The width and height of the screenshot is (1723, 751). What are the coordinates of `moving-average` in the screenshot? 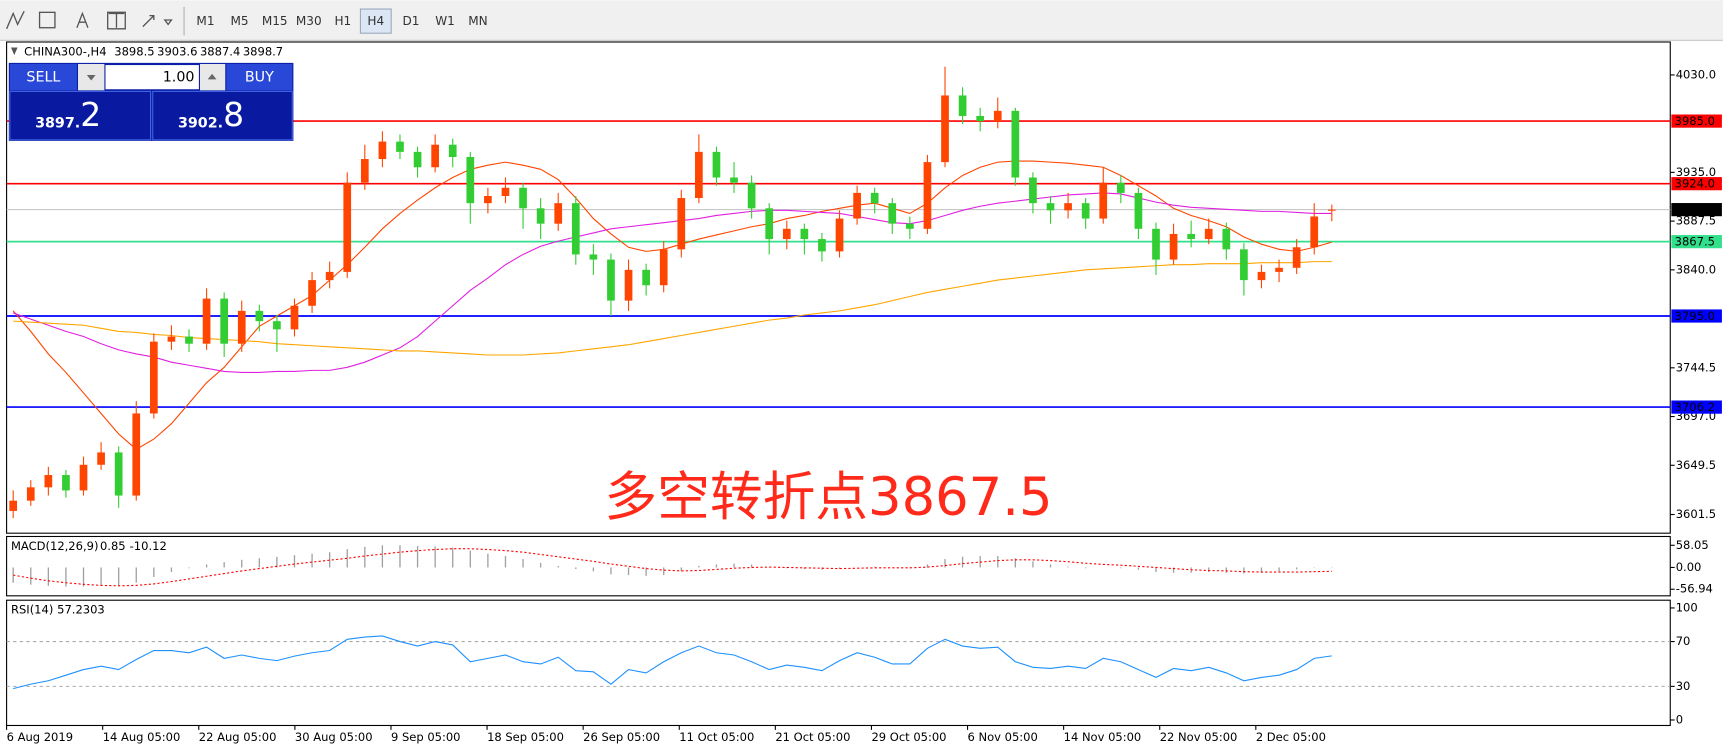 It's located at (672, 308).